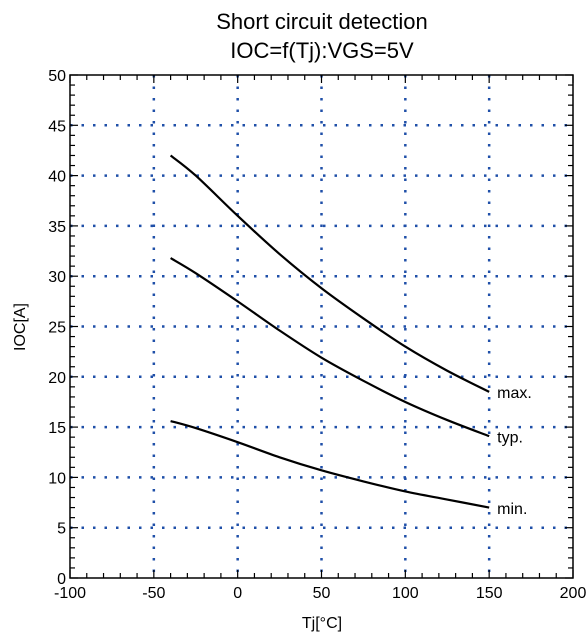 This screenshot has height=644, width=587. What do you see at coordinates (322, 623) in the screenshot?
I see `x-axis-label: Tj[°C]` at bounding box center [322, 623].